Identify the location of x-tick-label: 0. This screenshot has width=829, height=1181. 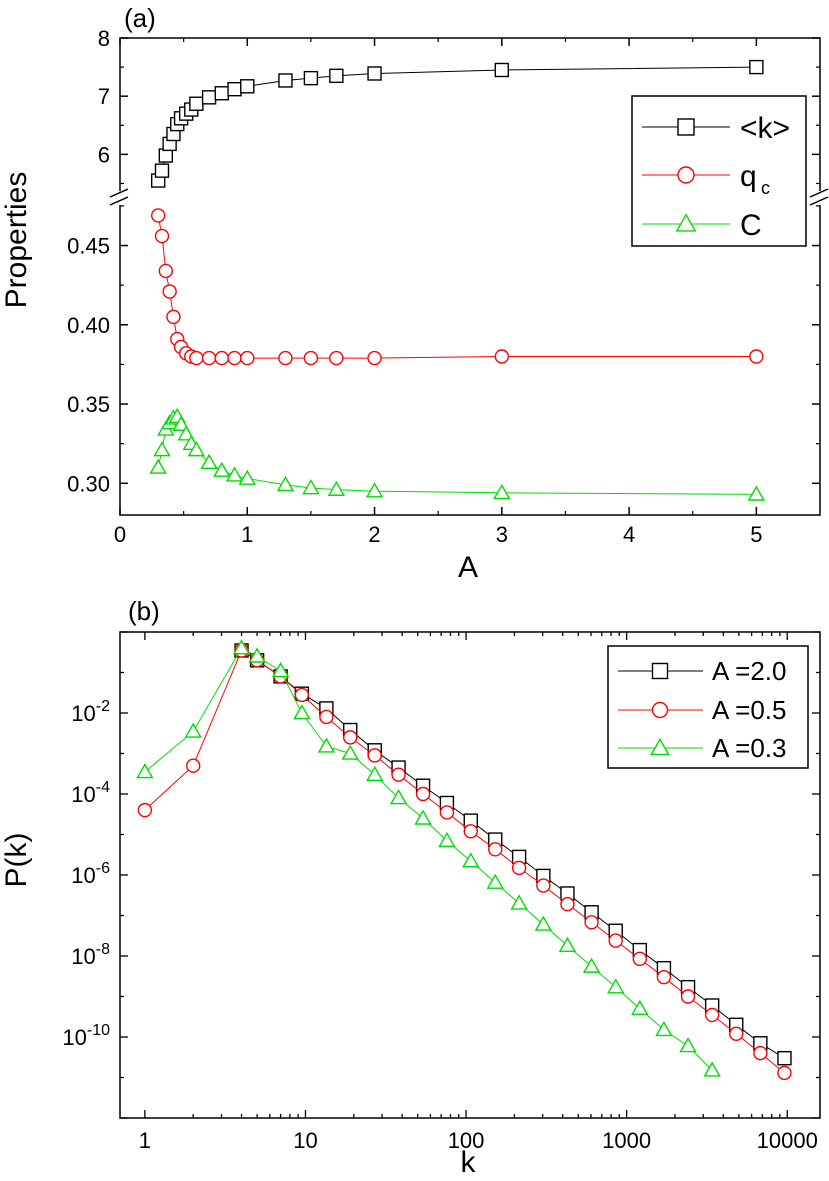
(120, 534).